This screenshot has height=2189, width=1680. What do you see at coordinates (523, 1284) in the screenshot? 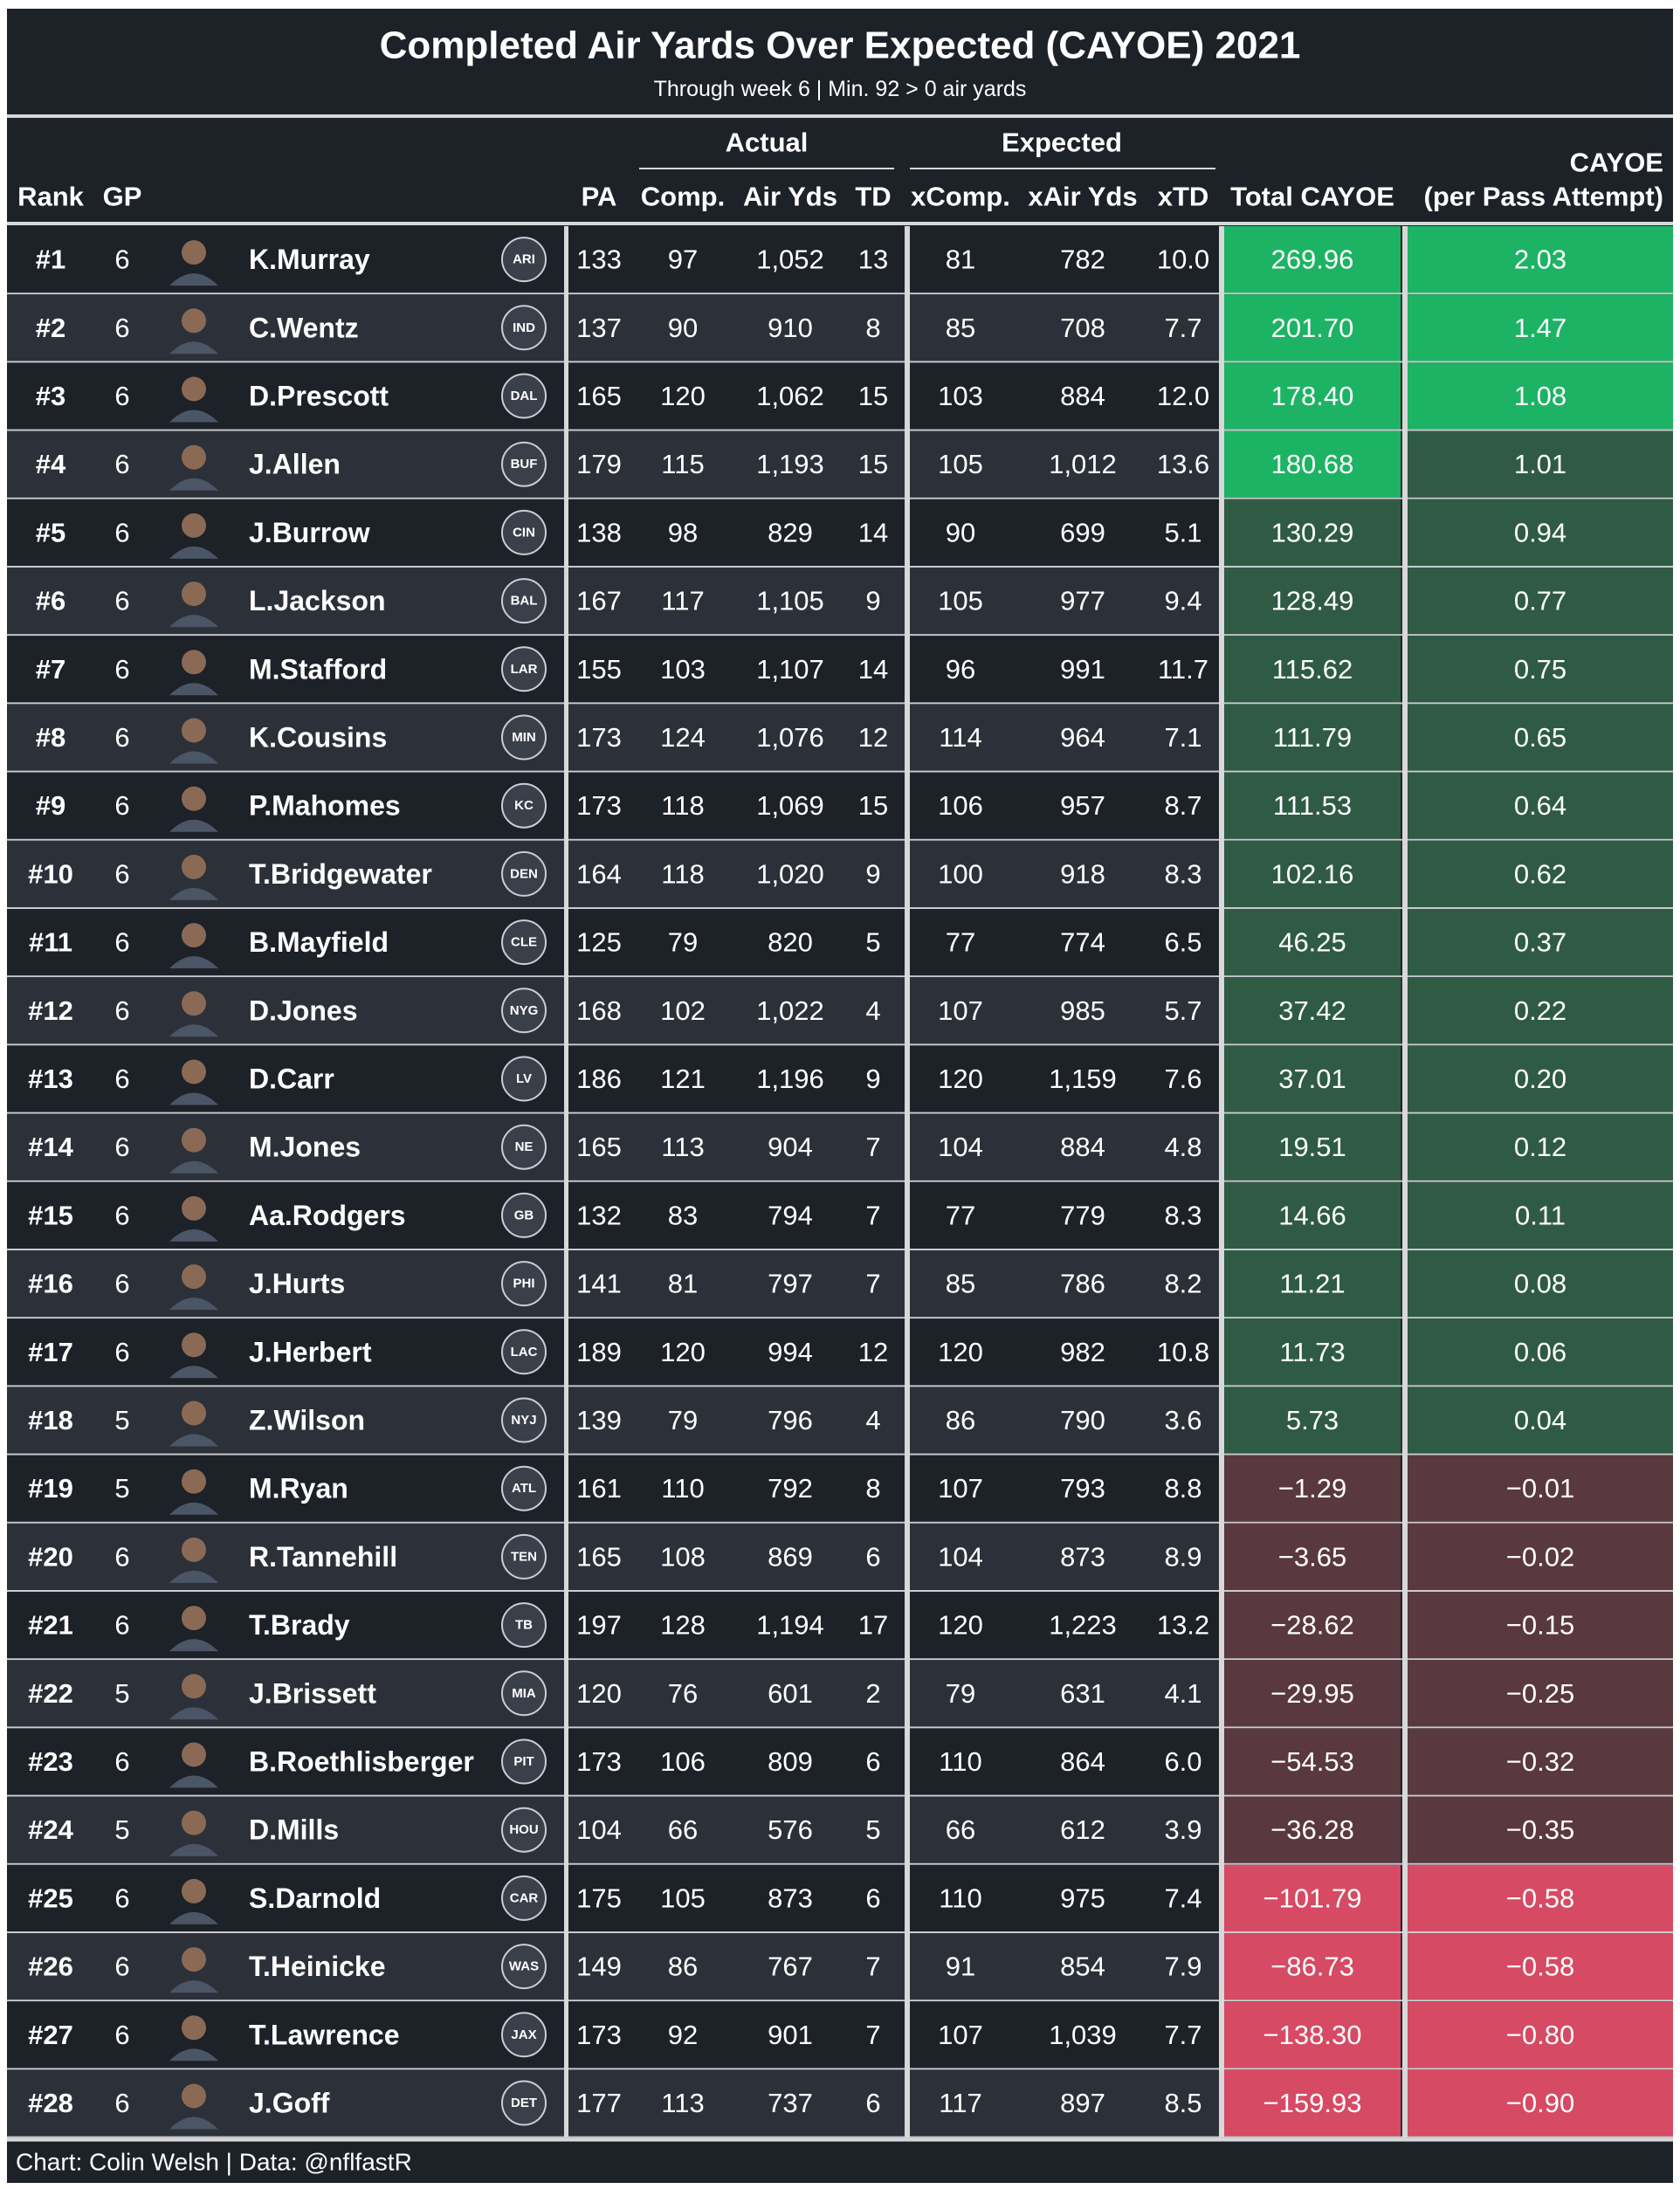
I see `team-abbrev: PHI` at bounding box center [523, 1284].